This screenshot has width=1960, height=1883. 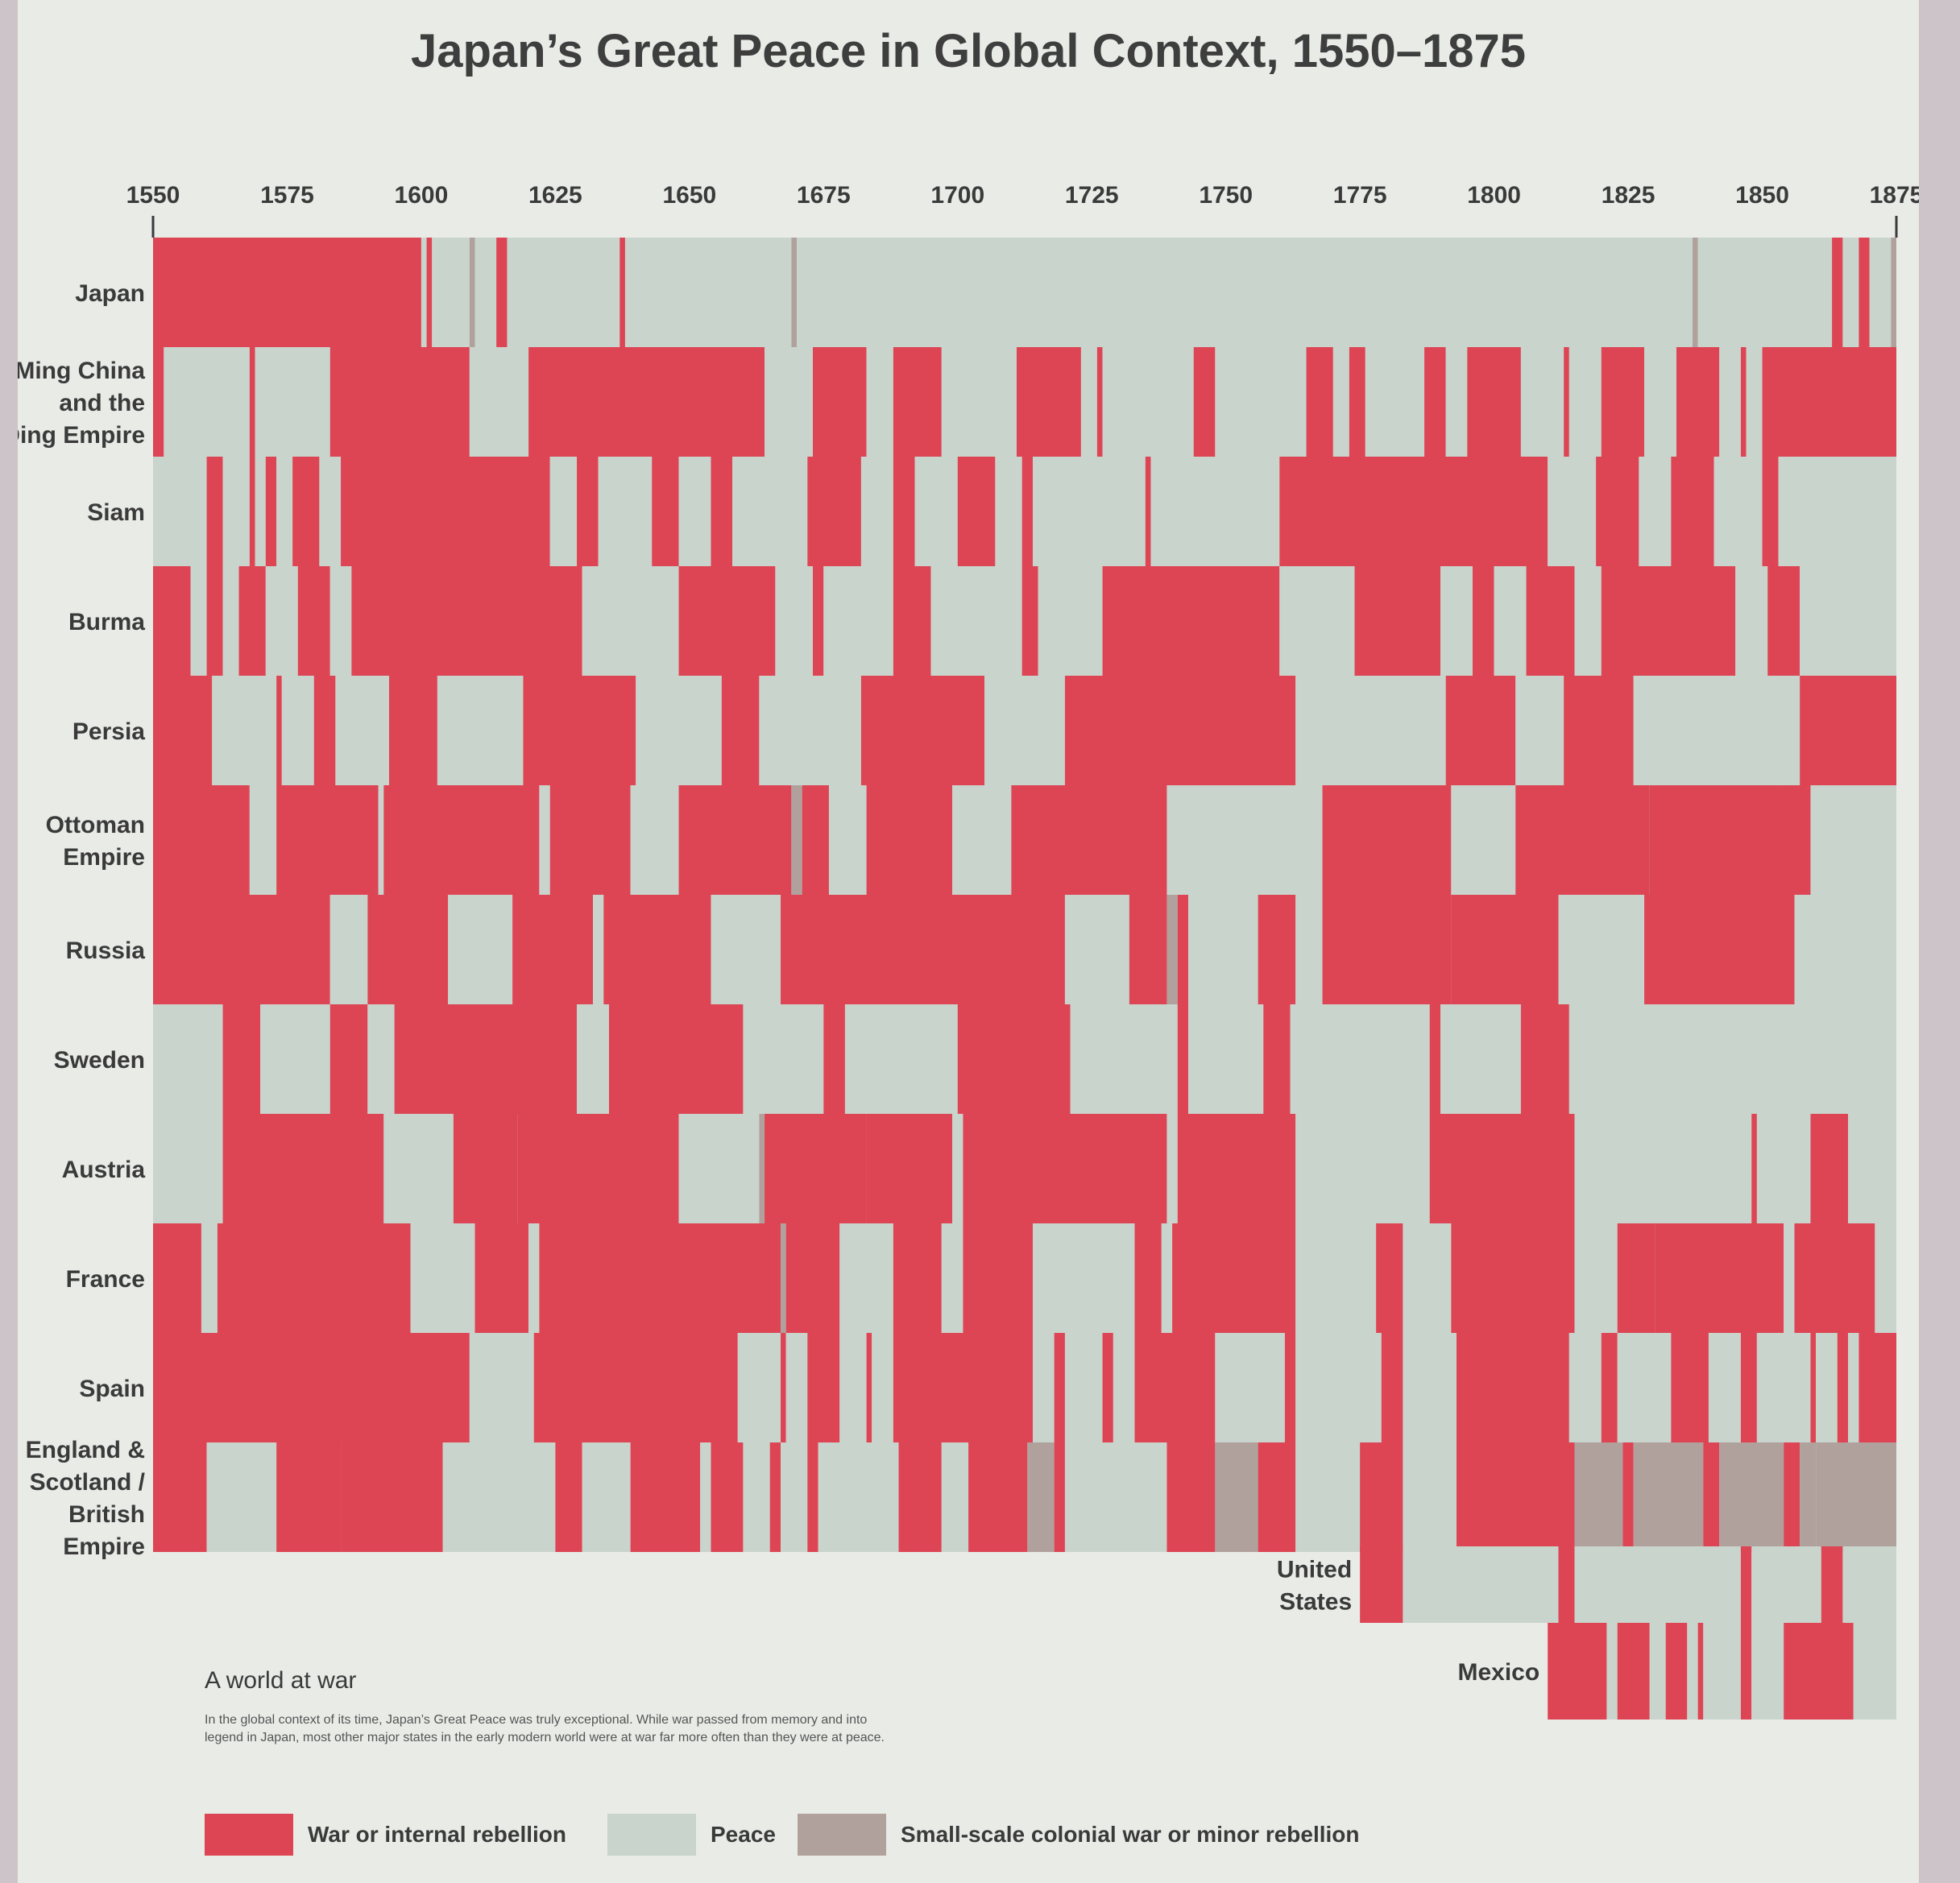 What do you see at coordinates (249, 1834) in the screenshot?
I see `legend-swatch-war` at bounding box center [249, 1834].